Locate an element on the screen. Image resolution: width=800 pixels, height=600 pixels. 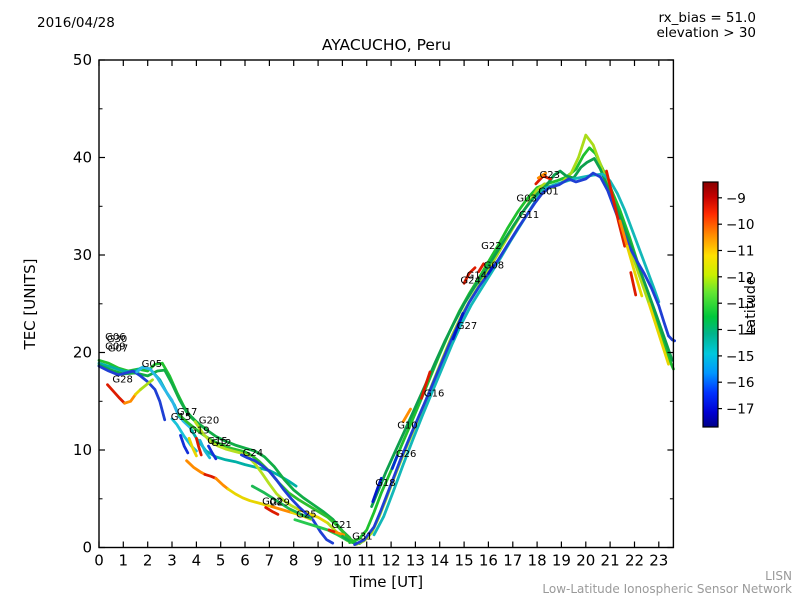
y-tick-label: 0 is located at coordinates (87, 548).